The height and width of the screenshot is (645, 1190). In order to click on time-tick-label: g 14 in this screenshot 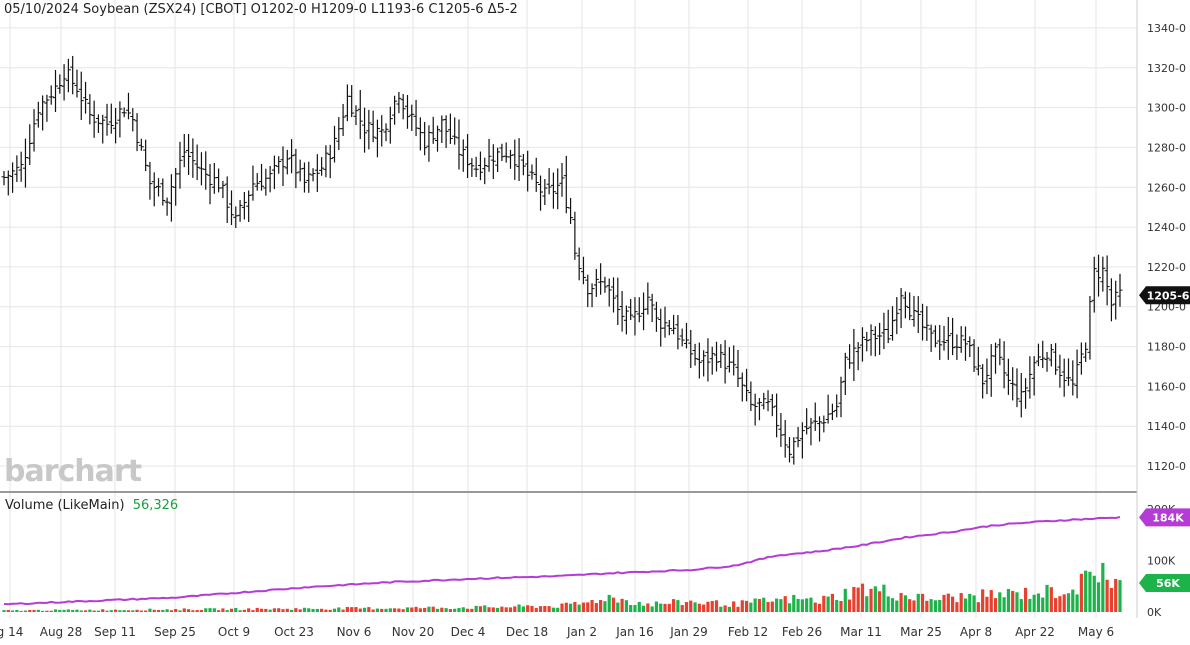, I will do `click(11, 632)`.